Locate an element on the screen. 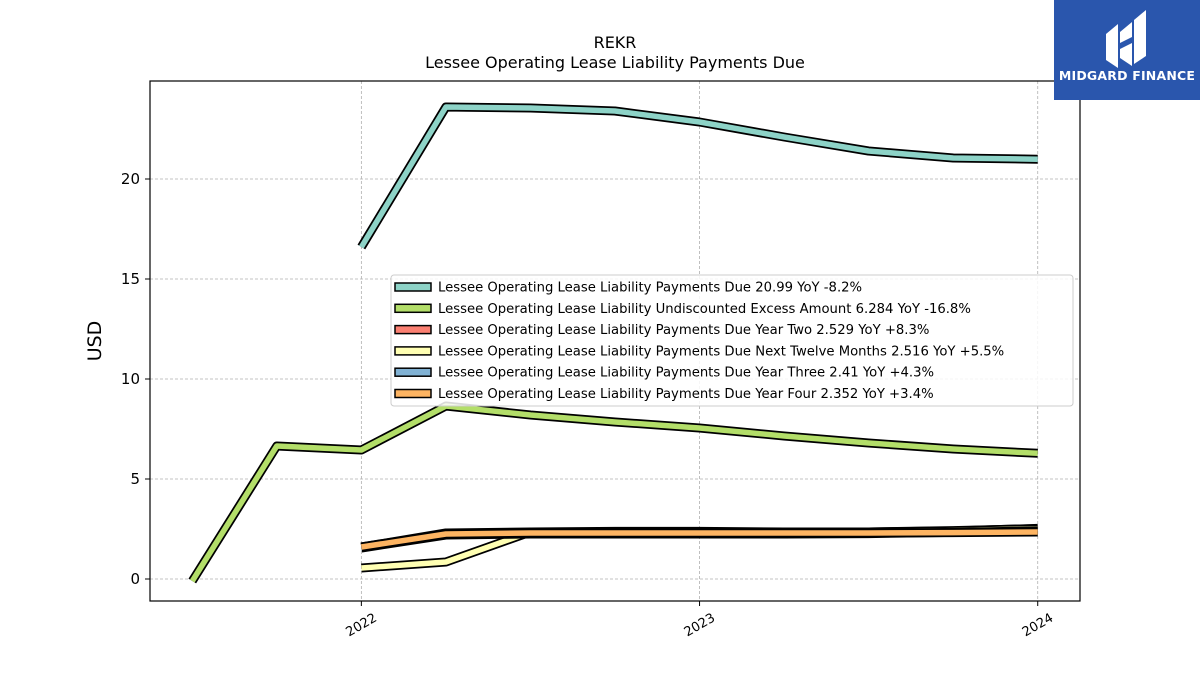  legend-box is located at coordinates (732, 340).